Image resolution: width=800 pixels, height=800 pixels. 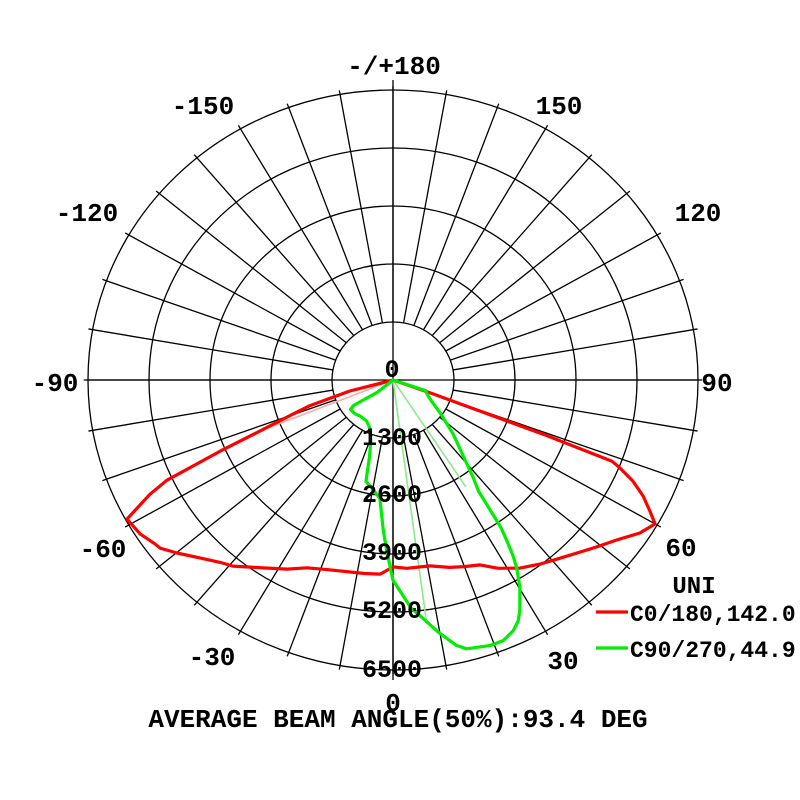 What do you see at coordinates (698, 214) in the screenshot?
I see `angle-label-120: 120` at bounding box center [698, 214].